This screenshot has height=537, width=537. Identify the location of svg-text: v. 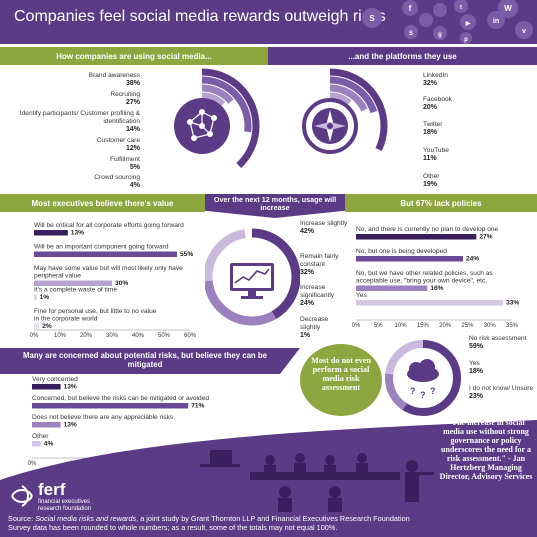
(524, 31).